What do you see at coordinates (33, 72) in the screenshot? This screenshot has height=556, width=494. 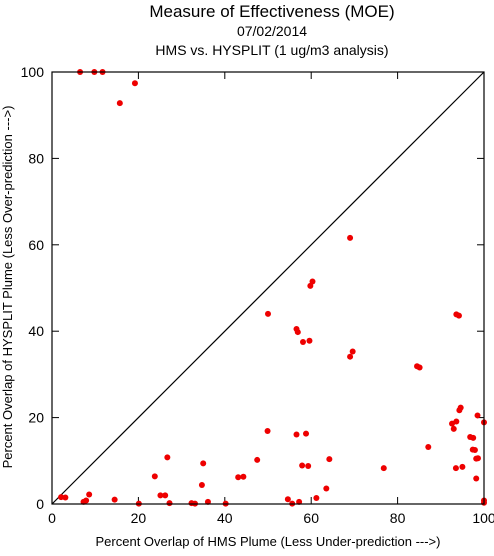 I see `y-tick-label: 100` at bounding box center [33, 72].